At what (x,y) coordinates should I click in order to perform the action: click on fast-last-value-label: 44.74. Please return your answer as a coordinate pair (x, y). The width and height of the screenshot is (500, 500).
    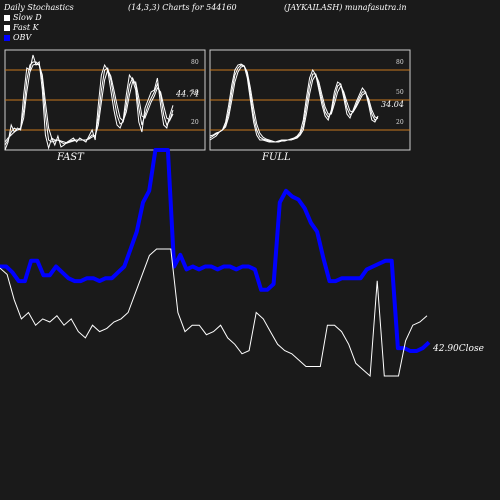
    Looking at the image, I should click on (187, 93).